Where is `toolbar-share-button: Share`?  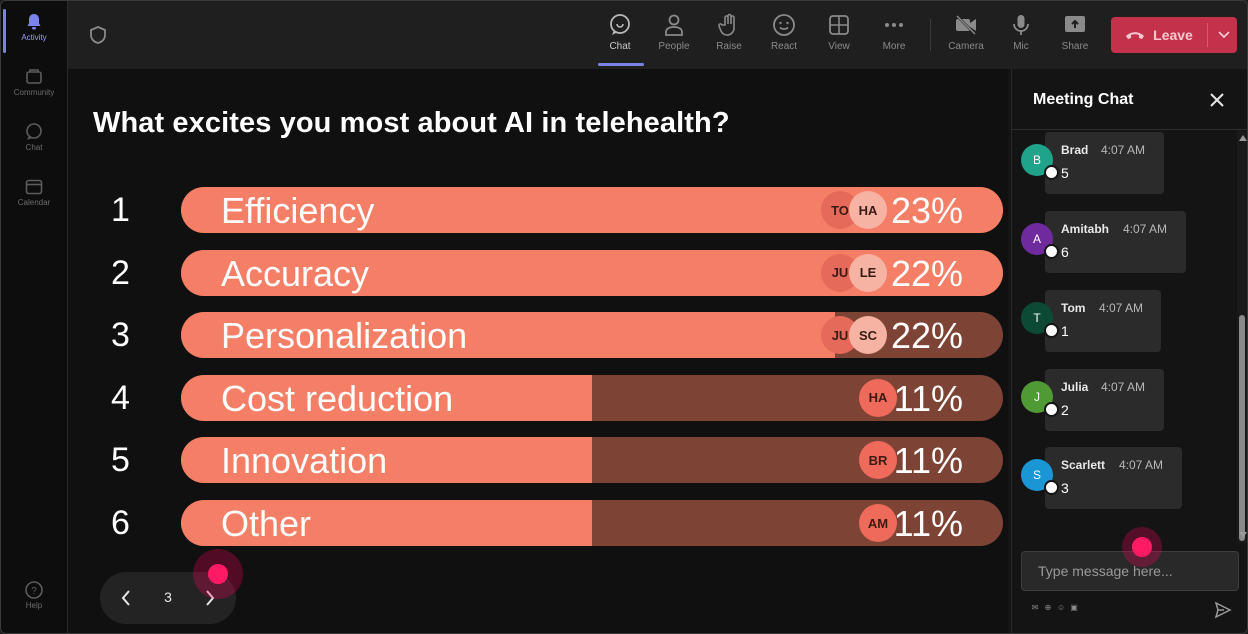 toolbar-share-button: Share is located at coordinates (1075, 32).